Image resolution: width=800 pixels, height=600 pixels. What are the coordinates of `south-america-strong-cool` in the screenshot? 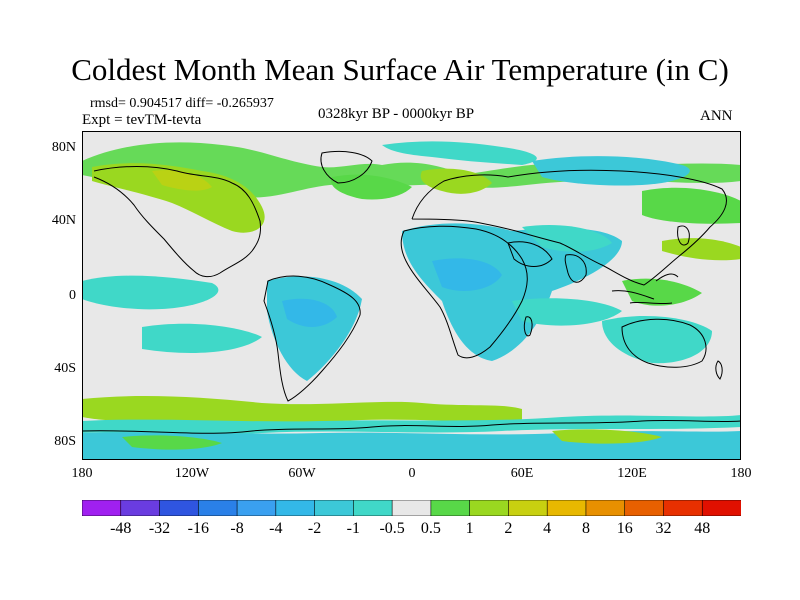 It's located at (309, 312).